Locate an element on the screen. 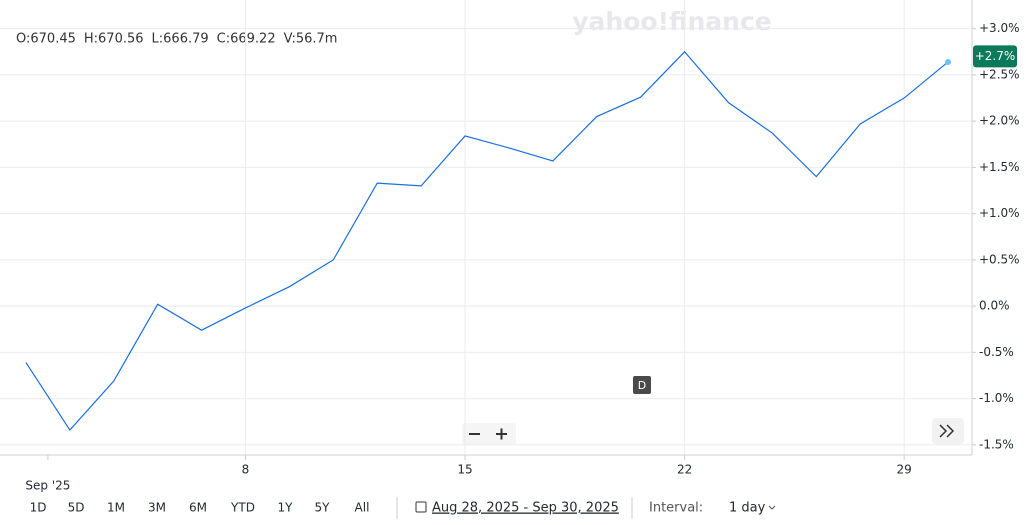  zoom-controls is located at coordinates (489, 434).